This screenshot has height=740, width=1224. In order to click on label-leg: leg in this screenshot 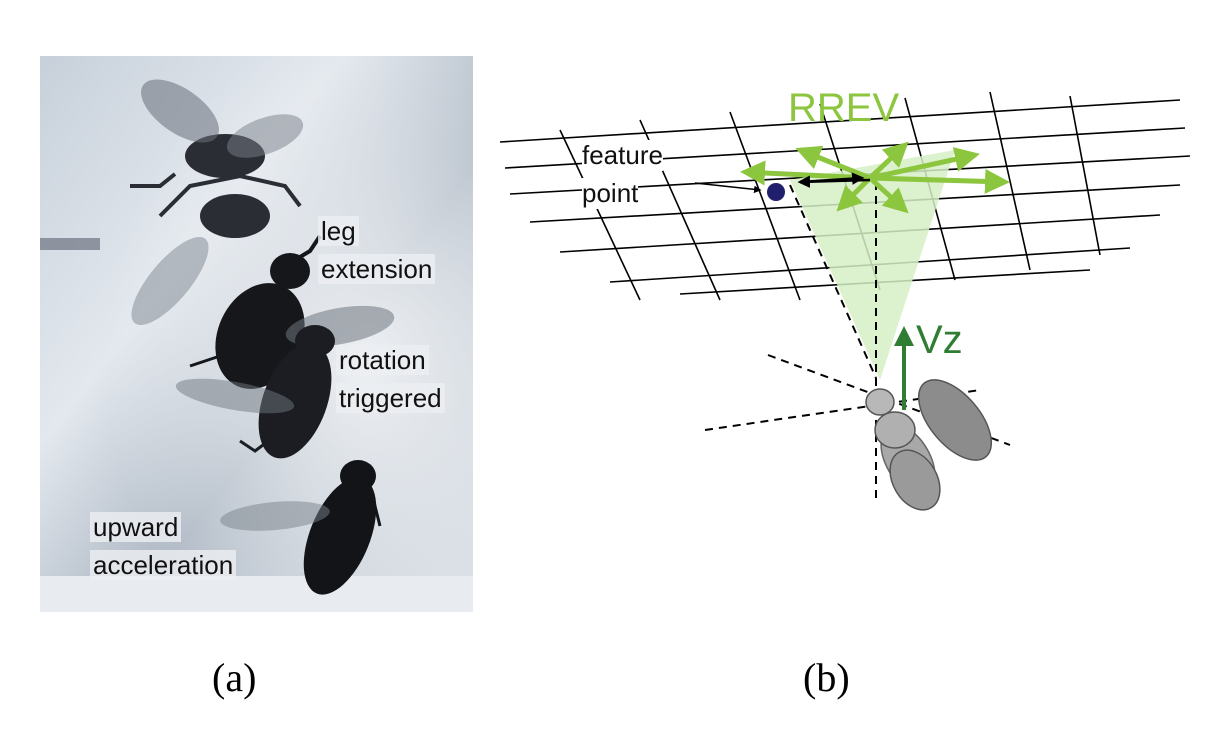, I will do `click(338, 231)`.